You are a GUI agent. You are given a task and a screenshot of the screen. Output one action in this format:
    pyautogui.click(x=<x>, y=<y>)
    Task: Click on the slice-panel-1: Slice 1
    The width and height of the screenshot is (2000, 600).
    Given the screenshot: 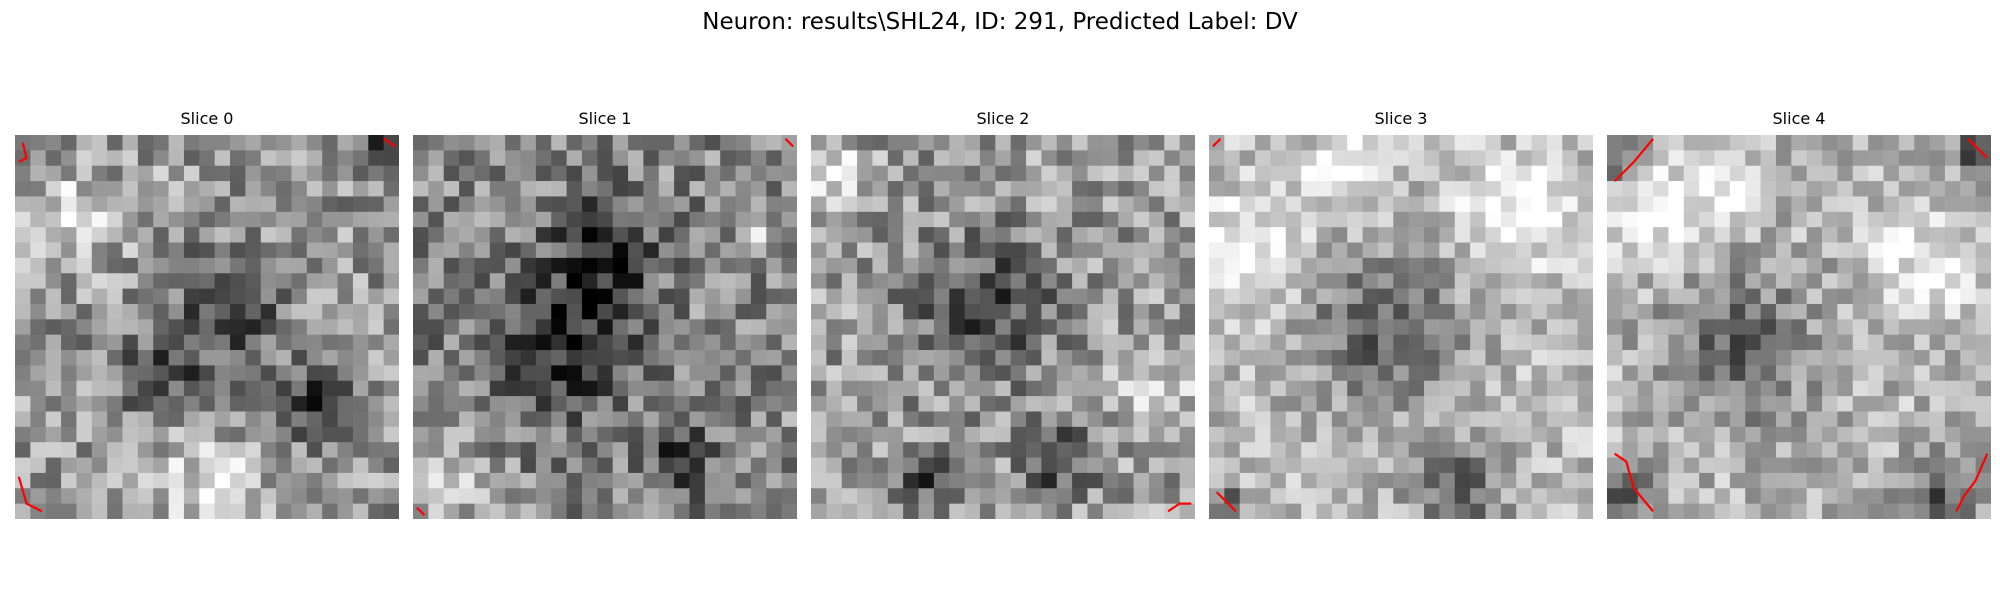 What is the action you would take?
    pyautogui.click(x=605, y=313)
    